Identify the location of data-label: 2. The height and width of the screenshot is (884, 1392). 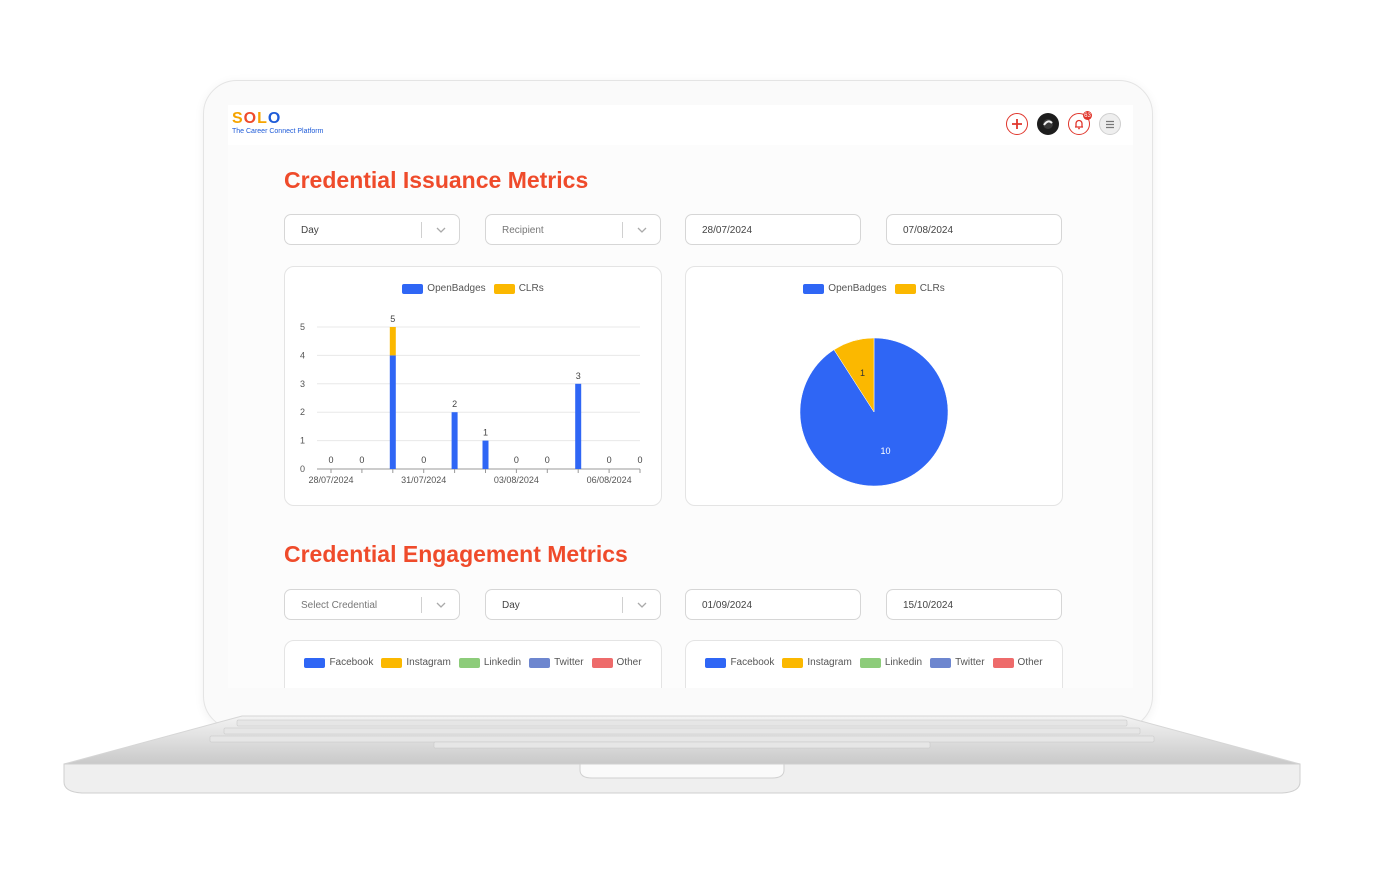
(454, 404).